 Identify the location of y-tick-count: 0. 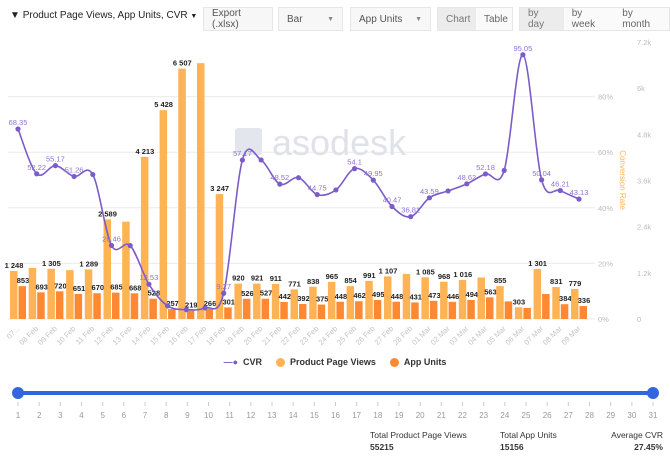
(639, 319).